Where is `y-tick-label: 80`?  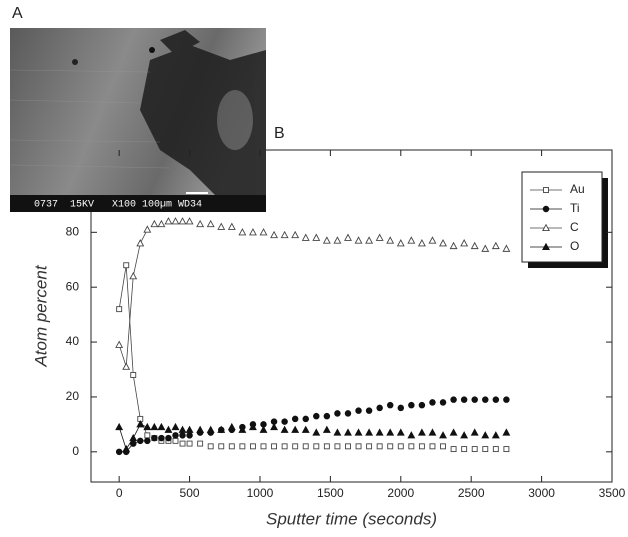
y-tick-label: 80 is located at coordinates (73, 231).